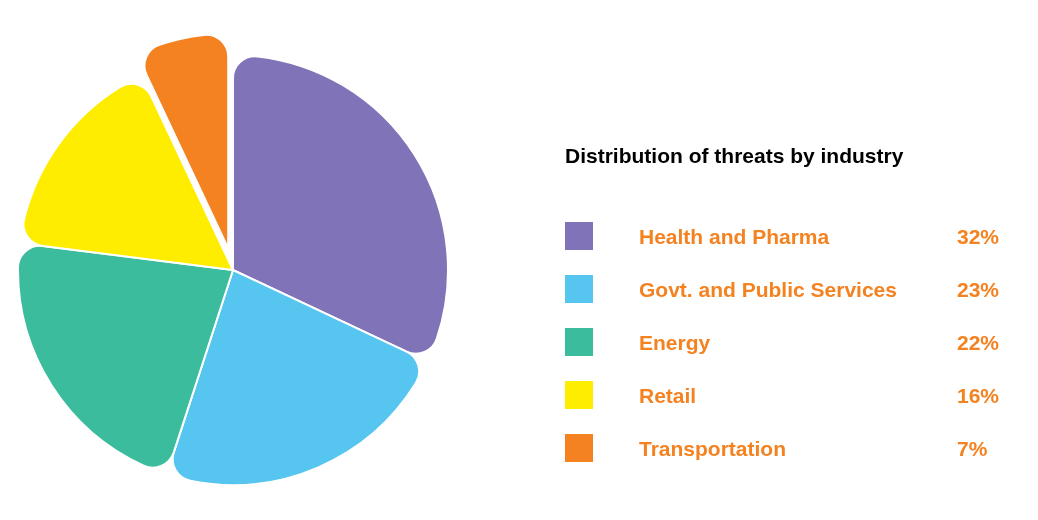  What do you see at coordinates (978, 236) in the screenshot?
I see `data-label: 32%` at bounding box center [978, 236].